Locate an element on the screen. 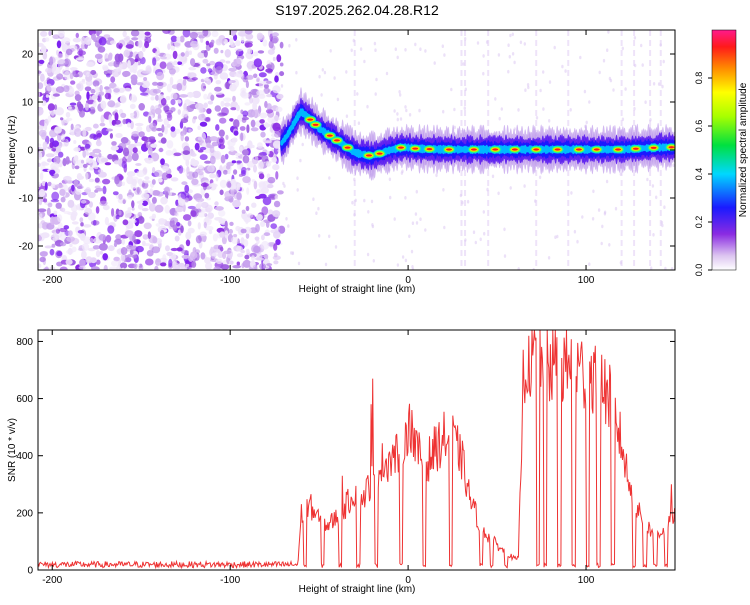 Image resolution: width=750 pixels, height=605 pixels. snr-ytick-label: 400 is located at coordinates (24, 456).